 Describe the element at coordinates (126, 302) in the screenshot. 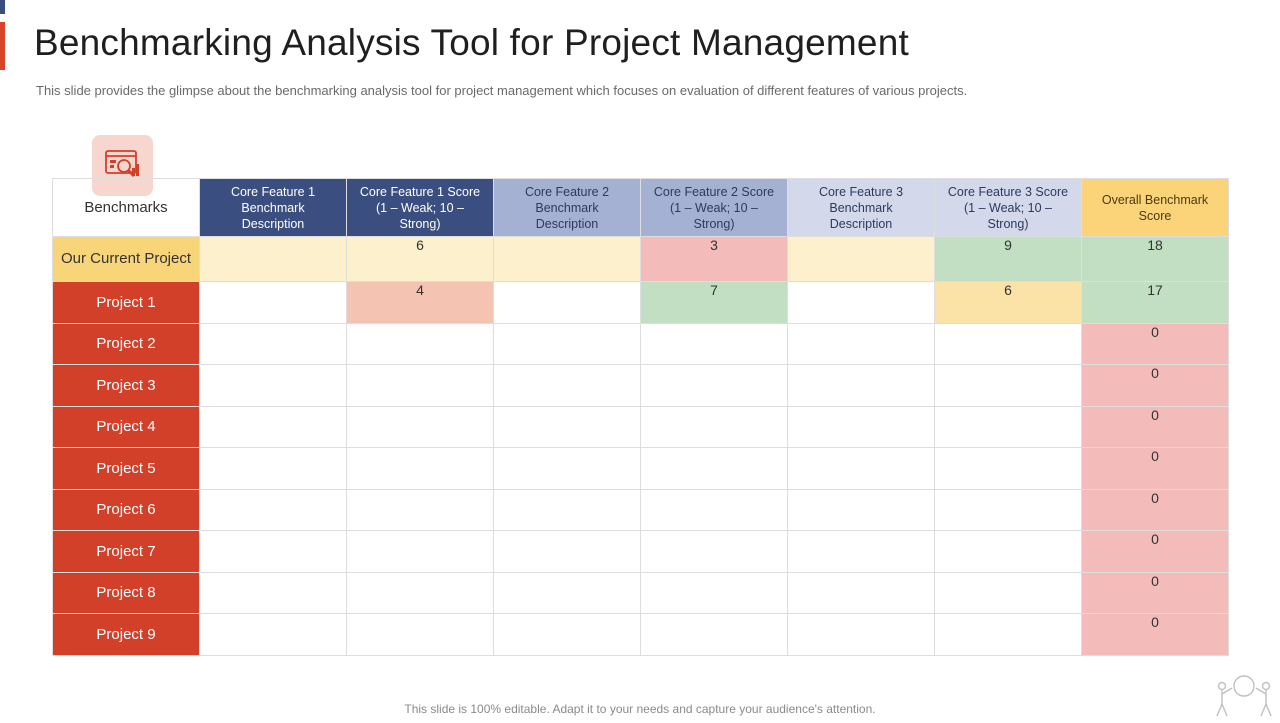

I see `row-label: Project 1` at that location.